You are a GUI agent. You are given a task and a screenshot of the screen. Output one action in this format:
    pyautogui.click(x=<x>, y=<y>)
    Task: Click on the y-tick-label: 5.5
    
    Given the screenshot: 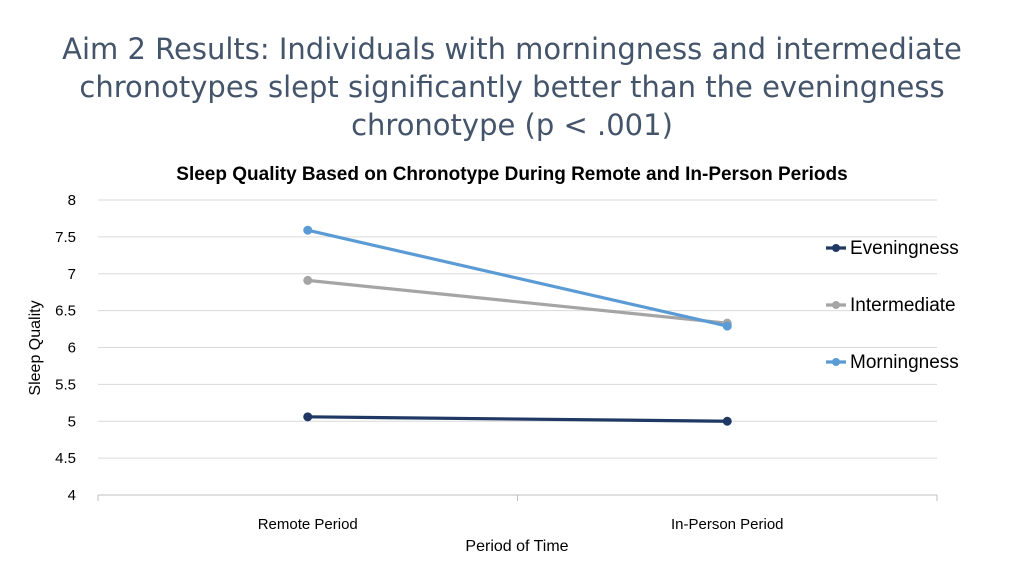 What is the action you would take?
    pyautogui.click(x=65, y=384)
    